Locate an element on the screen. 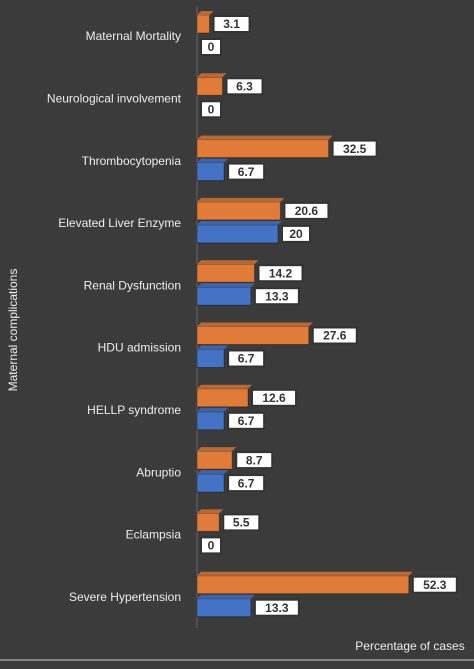 Image resolution: width=474 pixels, height=669 pixels. y-tick-label: Renal Dysfunction is located at coordinates (132, 285).